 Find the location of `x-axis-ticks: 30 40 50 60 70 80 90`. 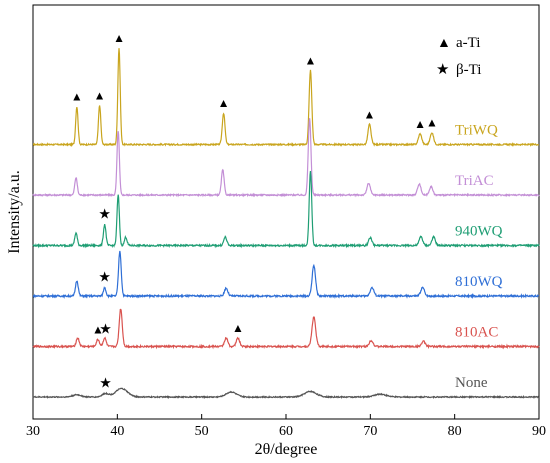

x-axis-ticks: 30 40 50 60 70 80 90 is located at coordinates (286, 426).